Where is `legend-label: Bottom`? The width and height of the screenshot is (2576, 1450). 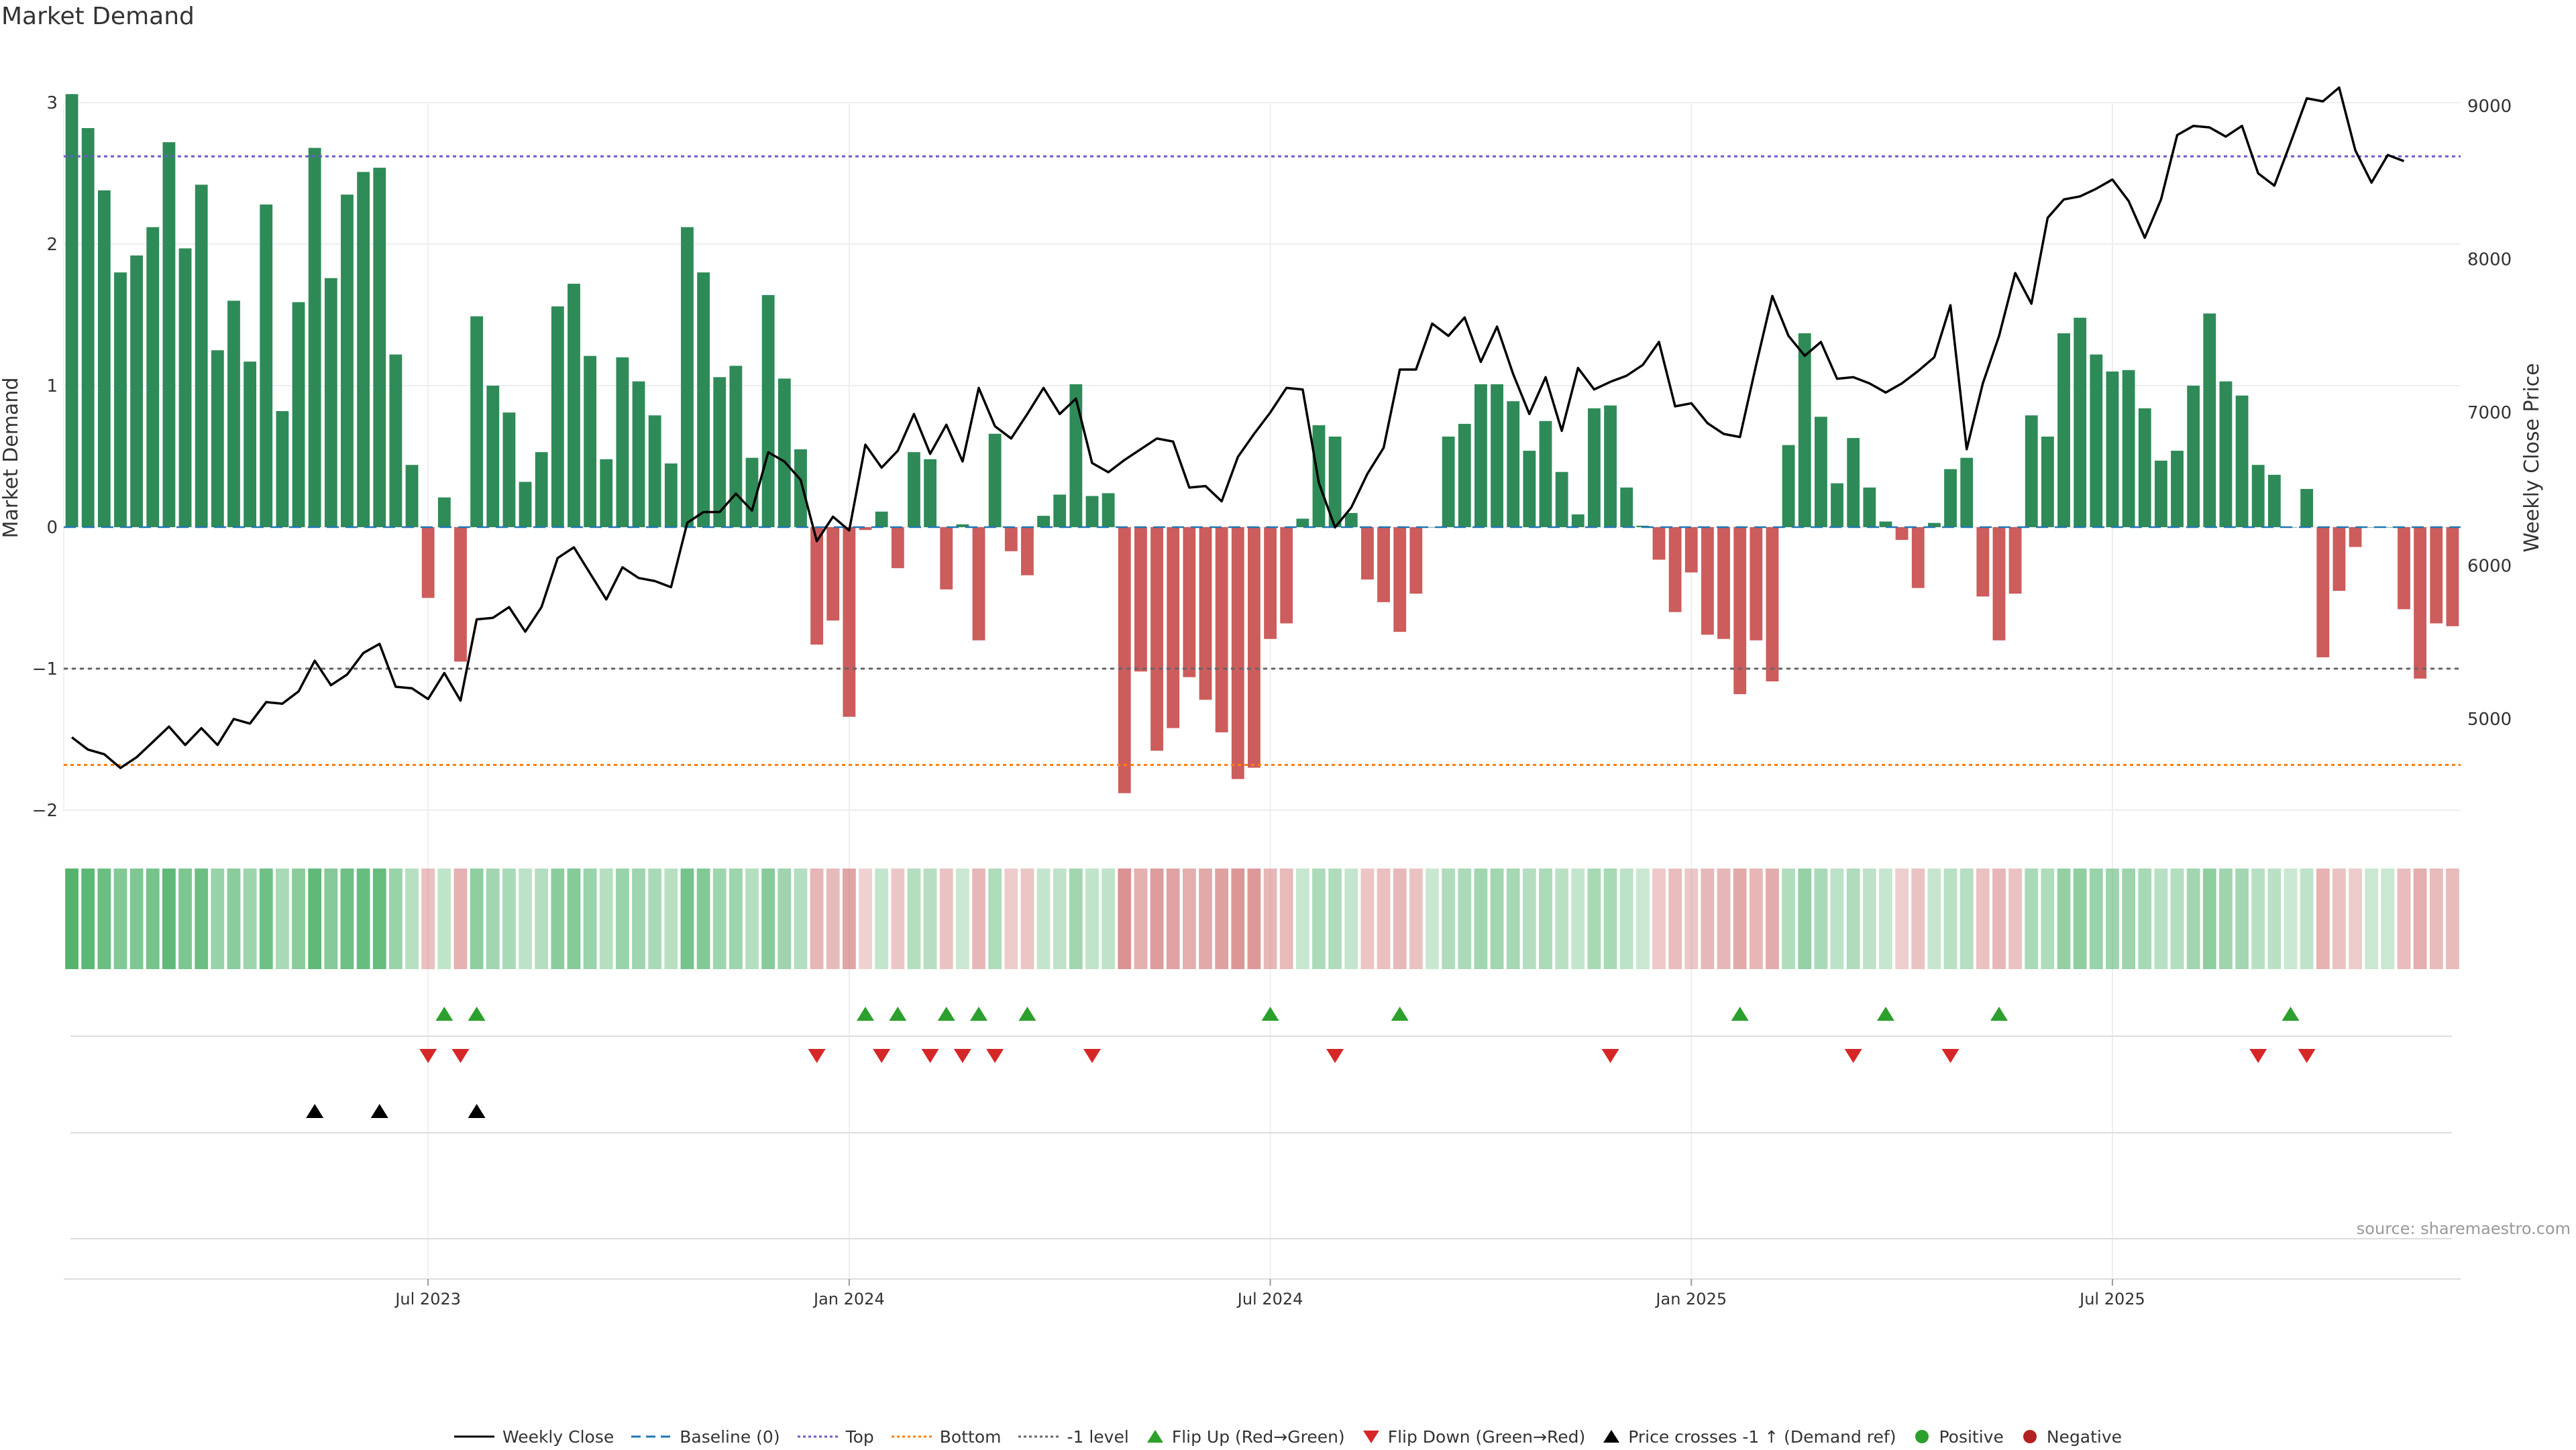
legend-label: Bottom is located at coordinates (970, 1437).